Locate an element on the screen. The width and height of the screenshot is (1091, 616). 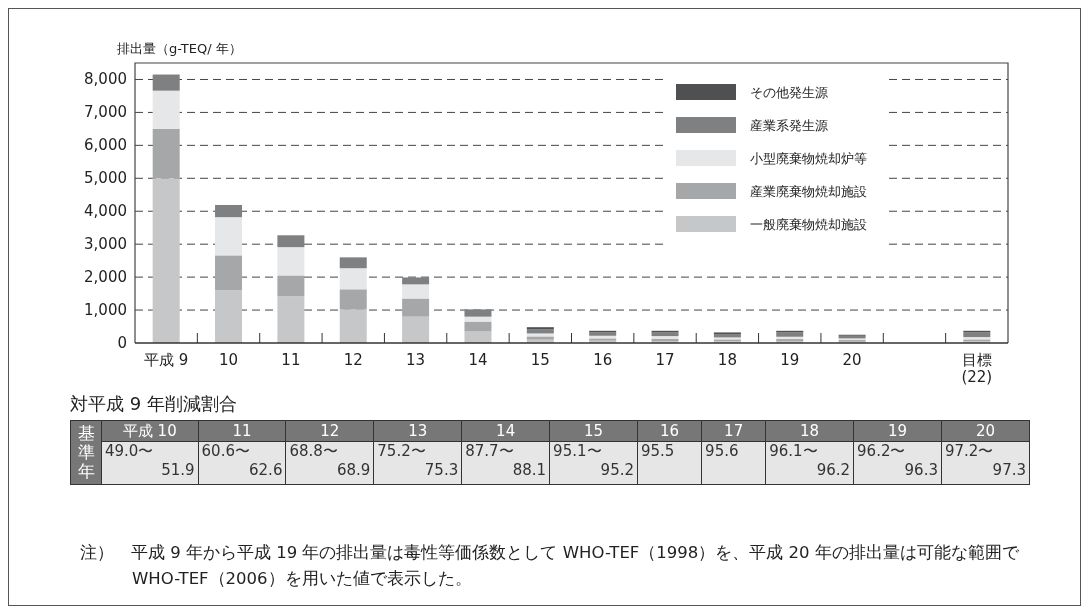
text: 97.2〜97.3 is located at coordinates (985, 460).